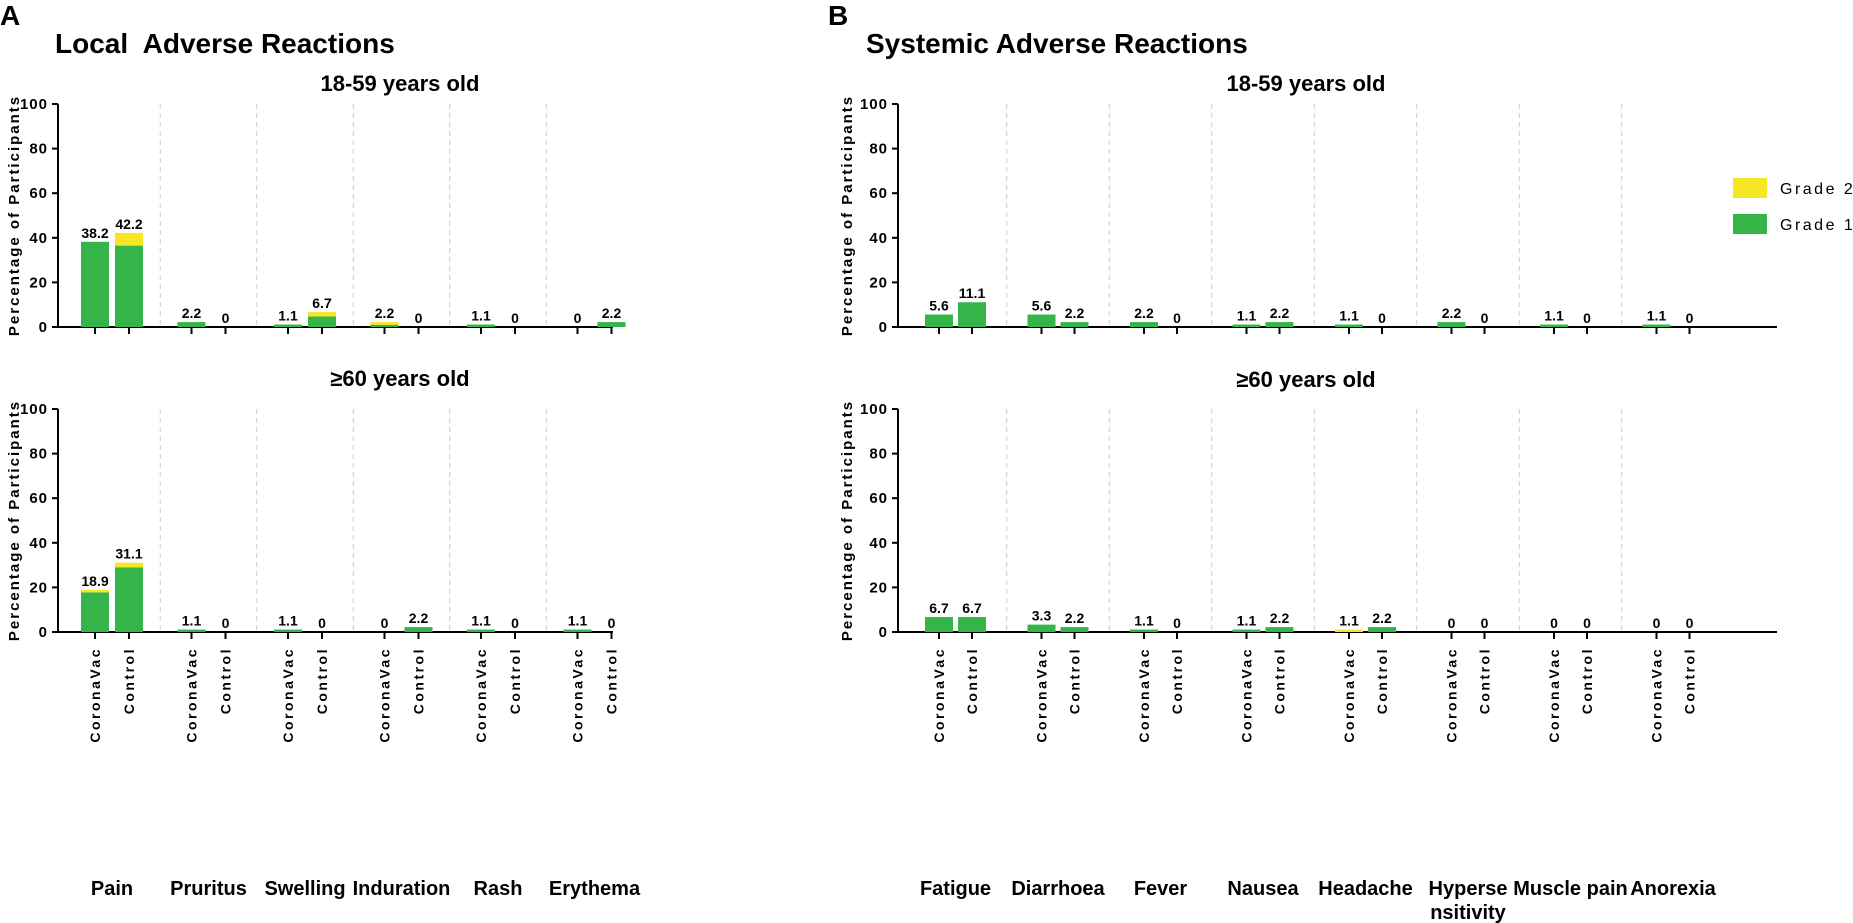 This screenshot has width=1853, height=923. What do you see at coordinates (10, 15) in the screenshot?
I see `panel-a-letter: A` at bounding box center [10, 15].